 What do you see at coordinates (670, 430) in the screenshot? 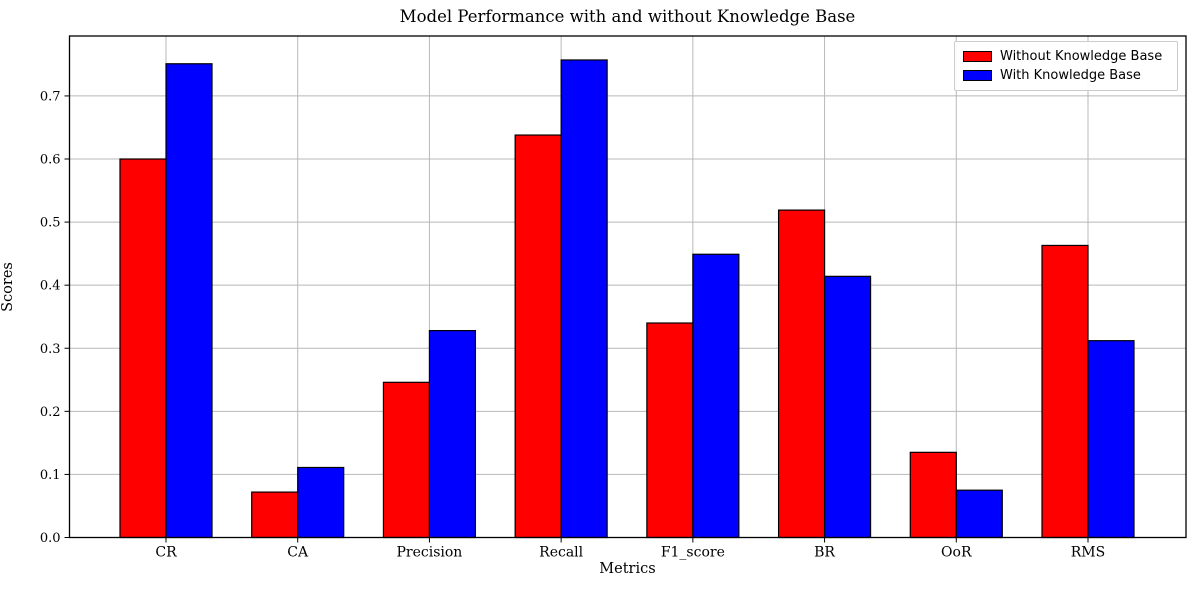
I see `bar-f1_score-without-kb` at bounding box center [670, 430].